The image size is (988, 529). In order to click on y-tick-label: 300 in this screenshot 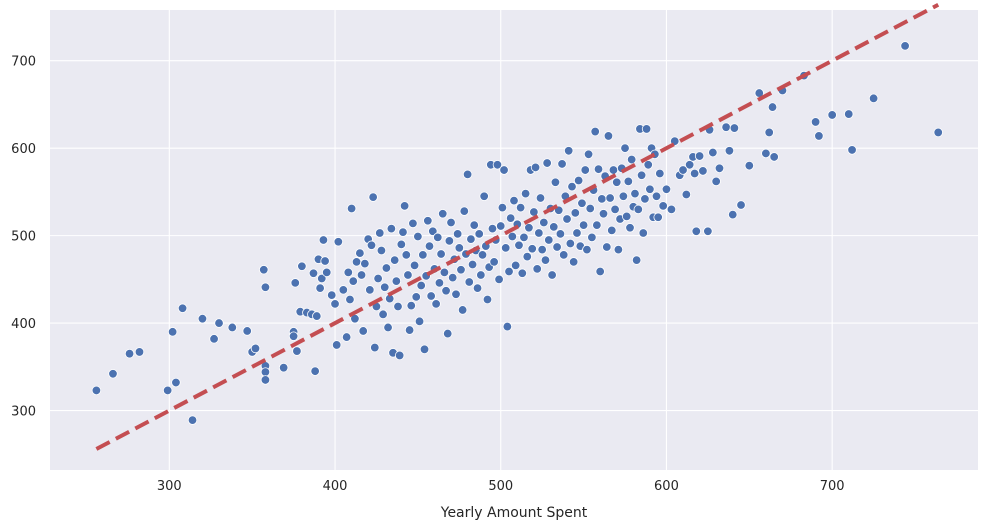, I will do `click(23, 412)`.